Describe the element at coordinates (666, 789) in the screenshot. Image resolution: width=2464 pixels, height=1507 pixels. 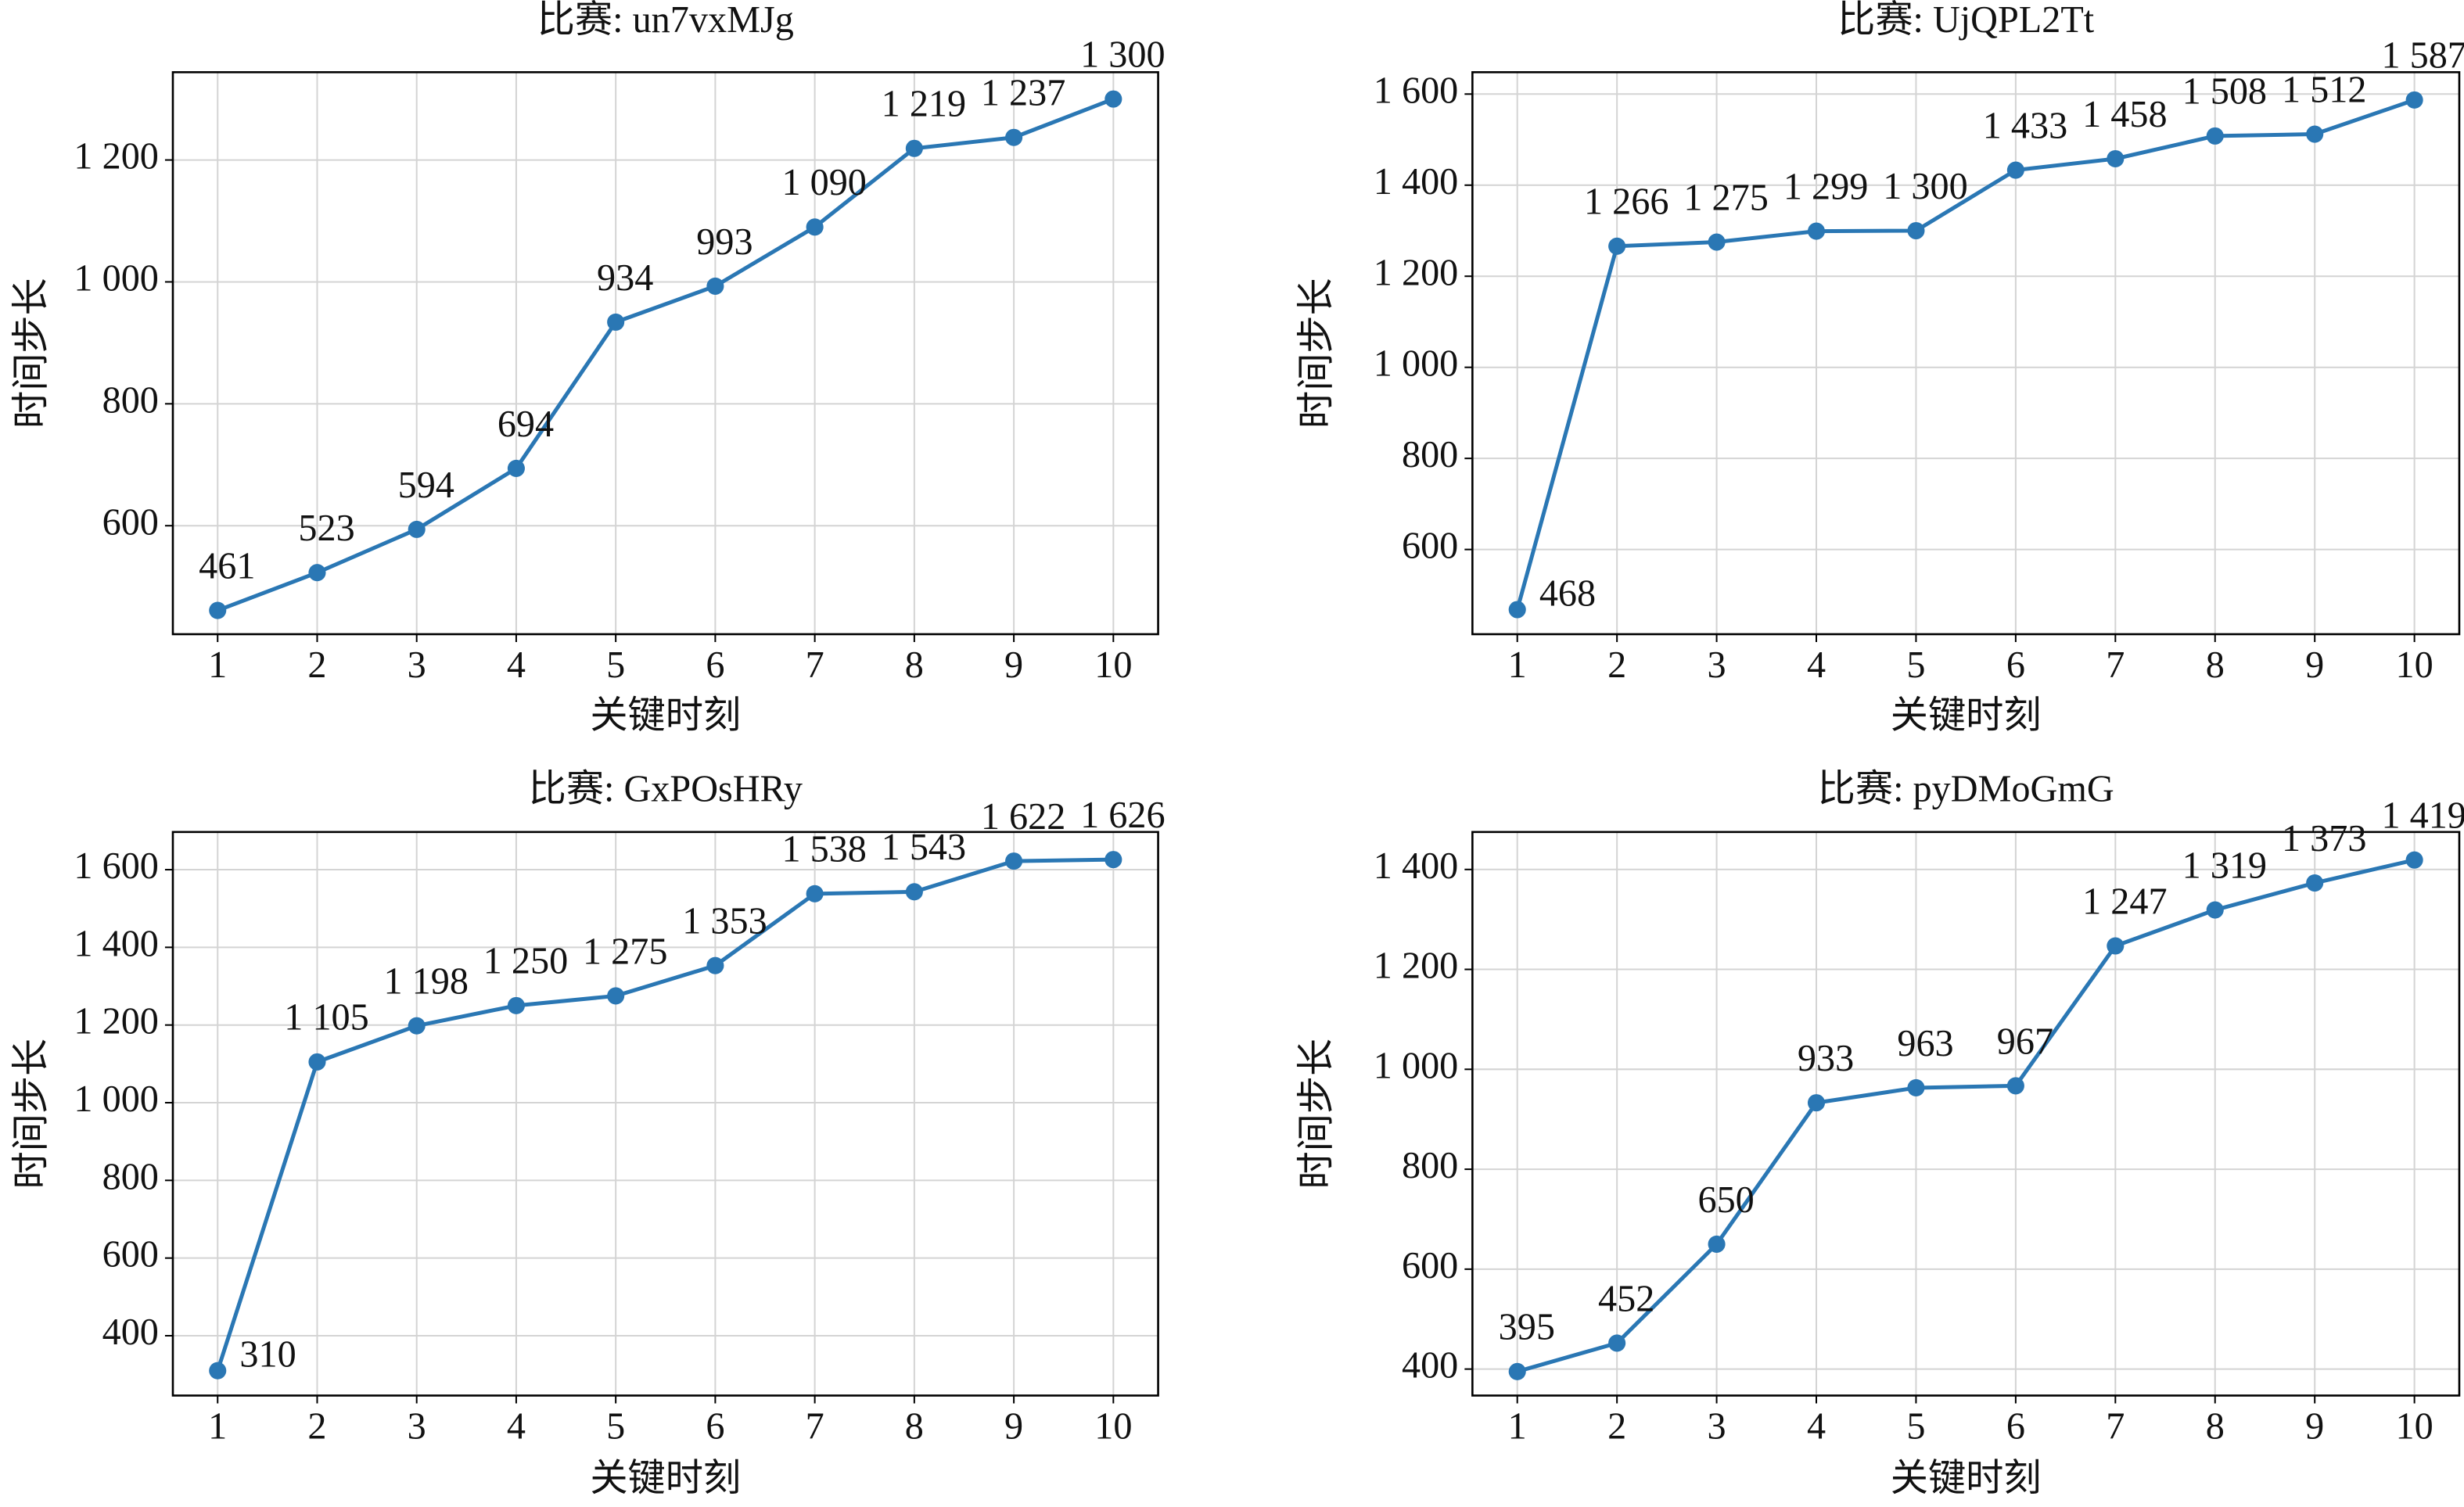
I see `subplot-title: 比赛: GxPOsHRy` at that location.